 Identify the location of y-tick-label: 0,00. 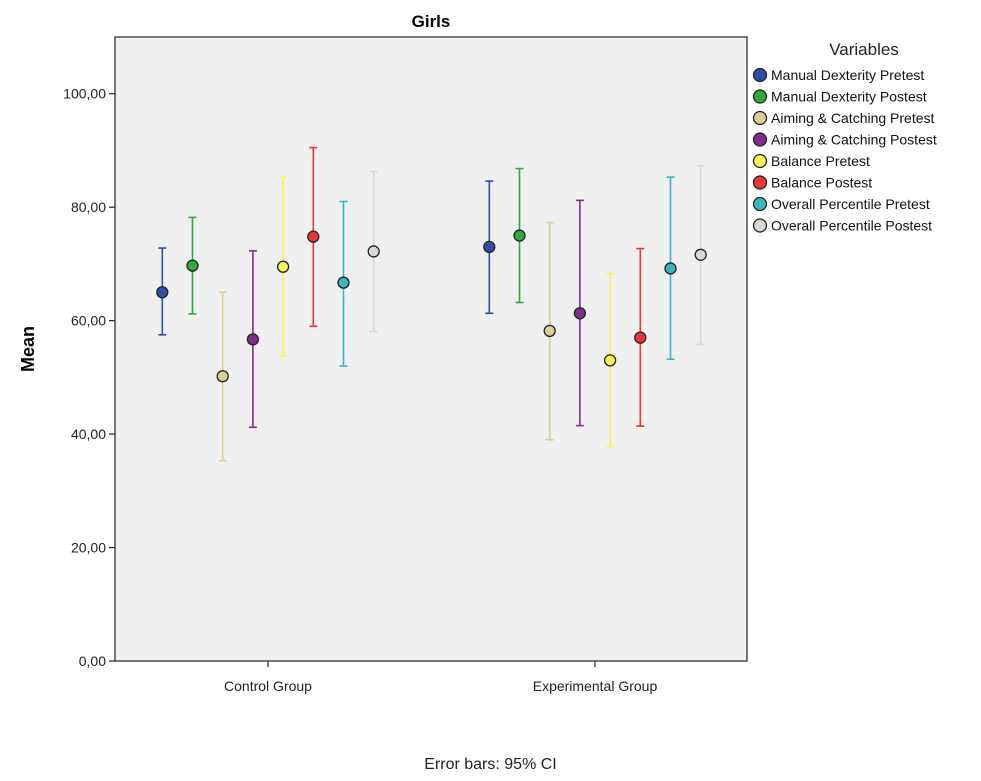
(92, 661).